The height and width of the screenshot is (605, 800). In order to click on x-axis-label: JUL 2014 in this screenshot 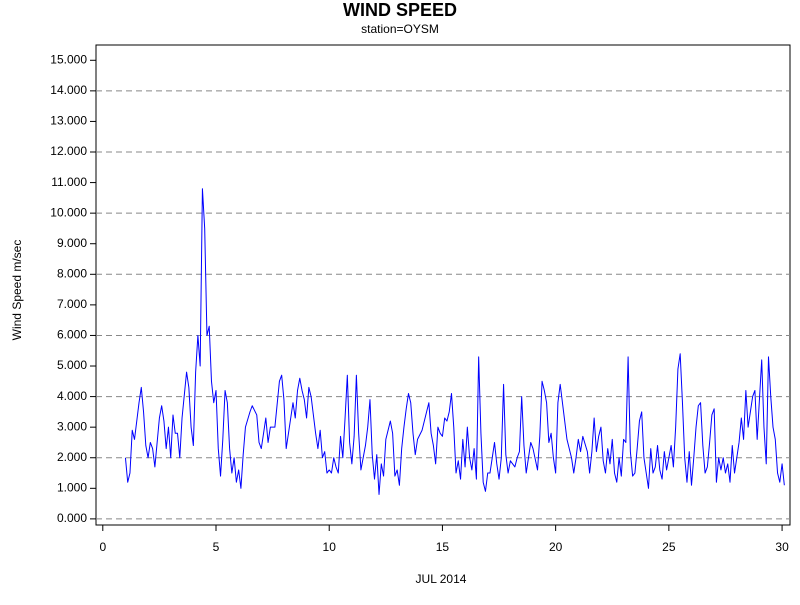, I will do `click(441, 579)`.